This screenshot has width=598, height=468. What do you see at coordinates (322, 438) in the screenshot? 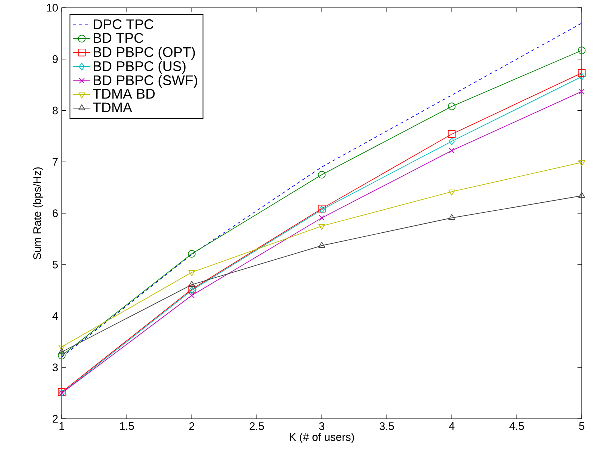
I see `x-axis-title: K (# of users)` at bounding box center [322, 438].